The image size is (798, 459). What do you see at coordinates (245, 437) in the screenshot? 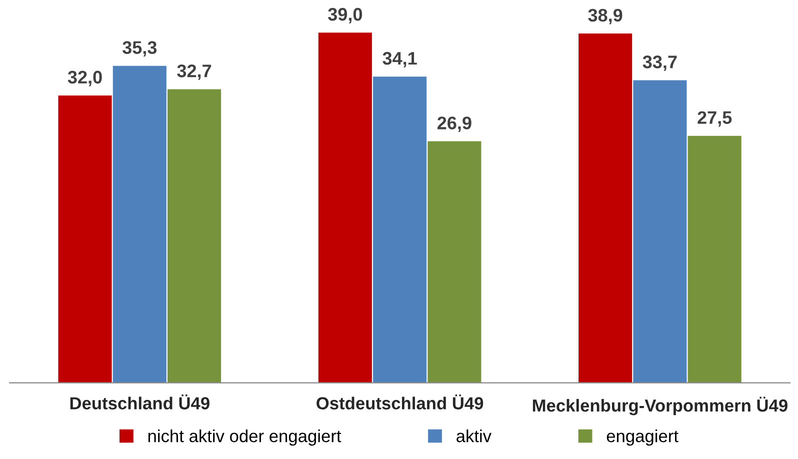
I see `legend-label: nicht aktiv oder engagiert` at bounding box center [245, 437].